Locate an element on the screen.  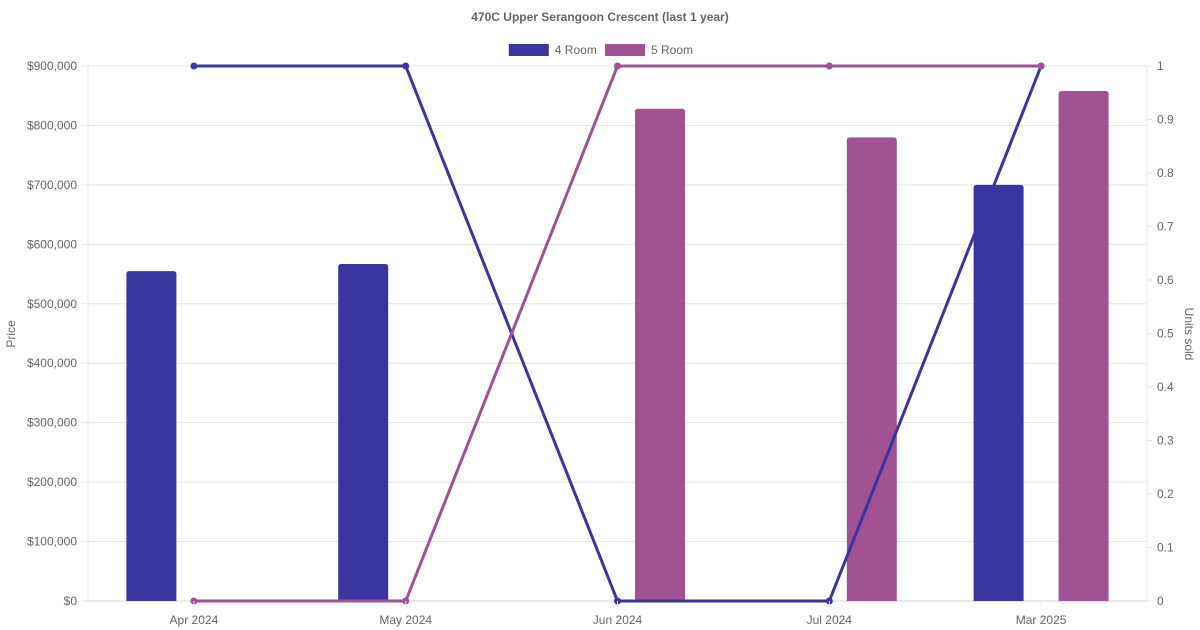
y2-tick-label: 1 is located at coordinates (1160, 66).